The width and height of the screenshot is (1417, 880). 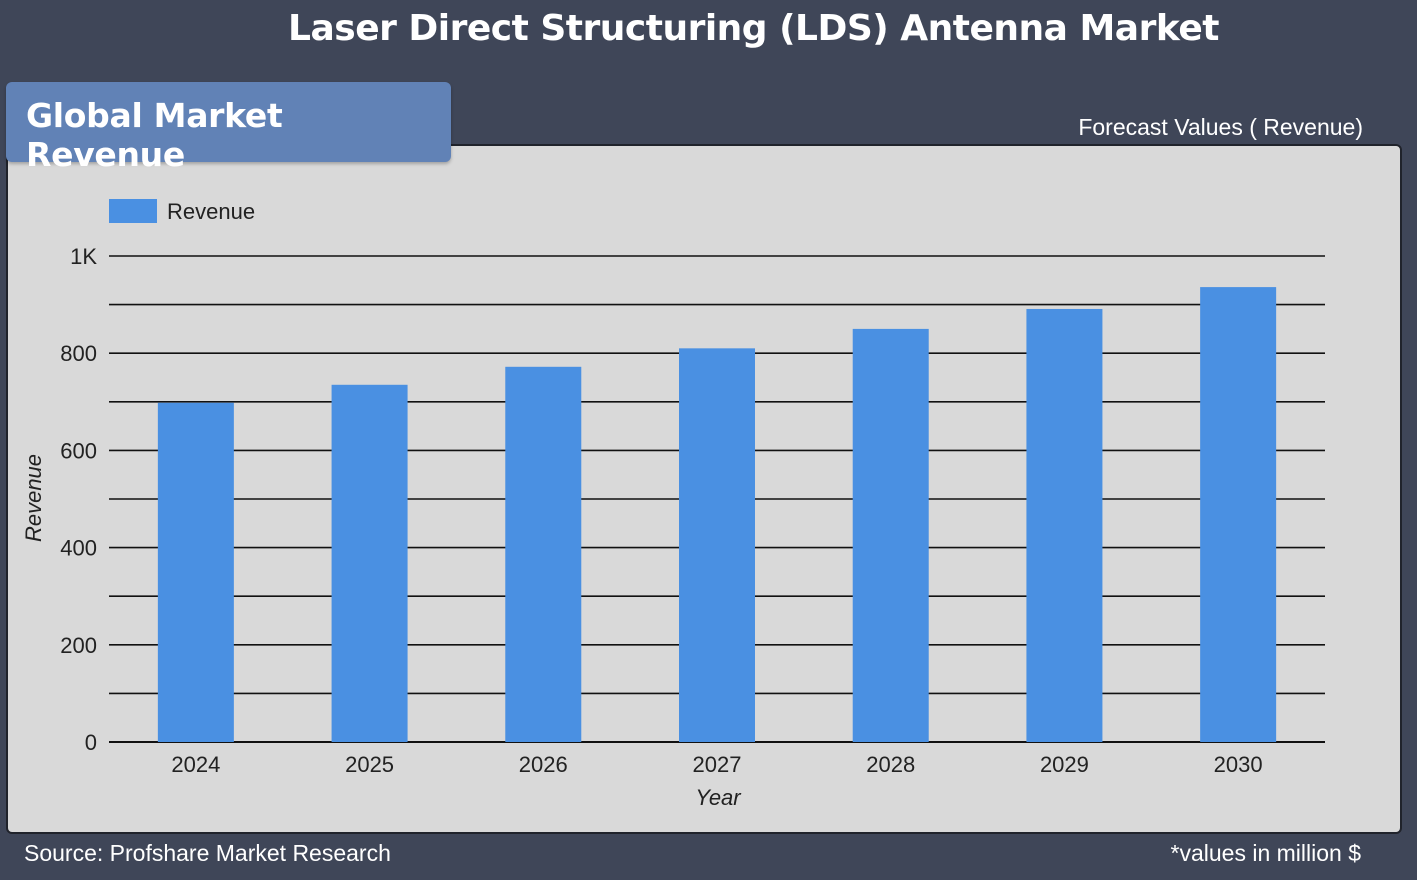 What do you see at coordinates (369, 563) in the screenshot?
I see `bar-2025` at bounding box center [369, 563].